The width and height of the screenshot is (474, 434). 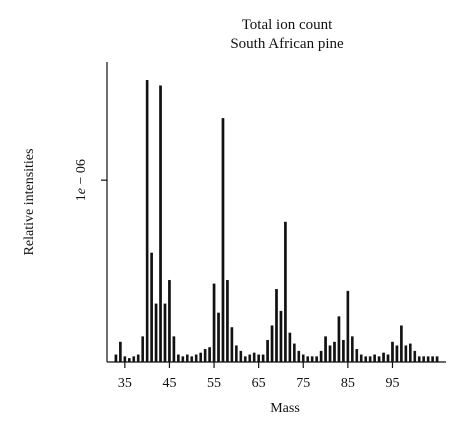 I want to click on x-axis-label: Mass, so click(x=285, y=408).